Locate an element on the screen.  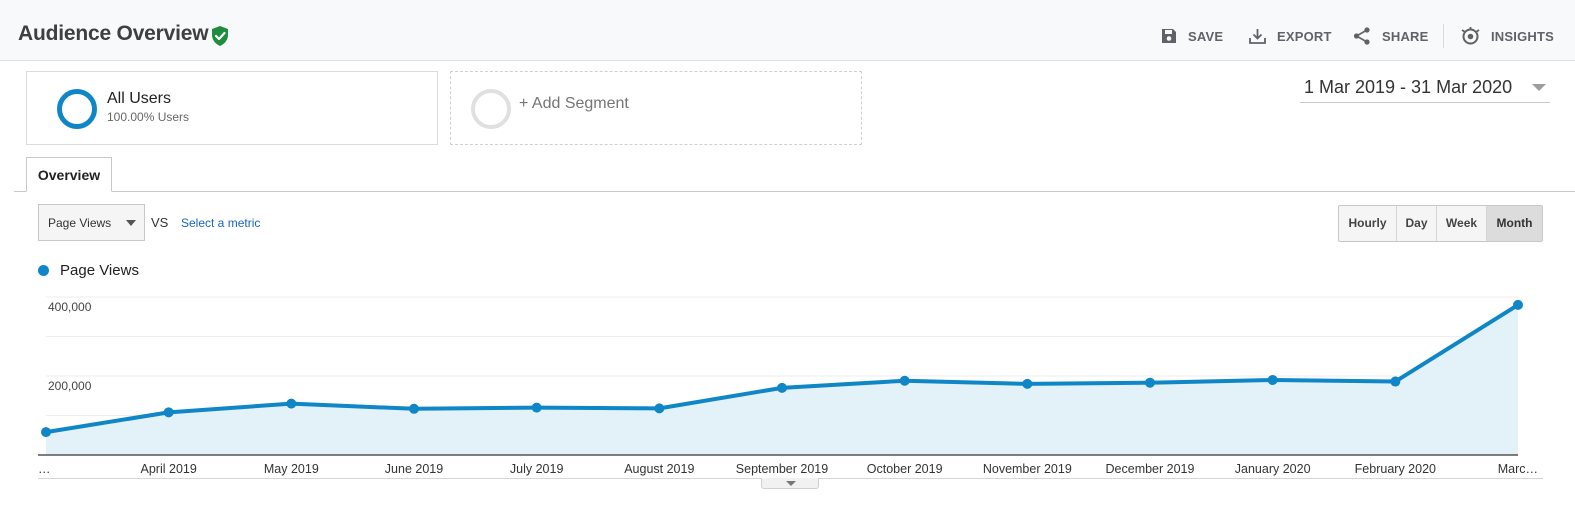
save-label: SAVE is located at coordinates (1206, 36).